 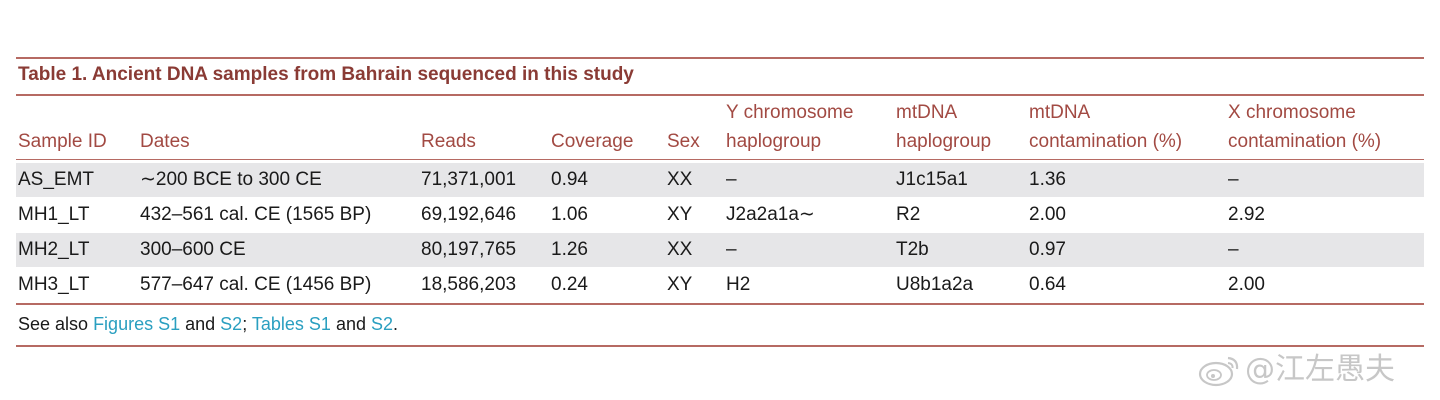 I want to click on watermark-text: @江左愚夫, so click(x=1320, y=369).